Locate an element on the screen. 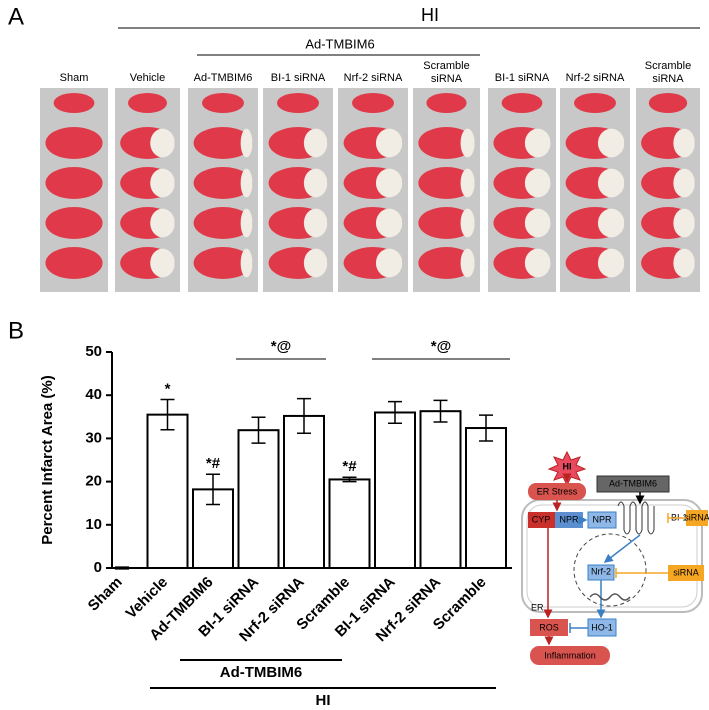 This screenshot has width=709, height=710. nucleus is located at coordinates (610, 570).